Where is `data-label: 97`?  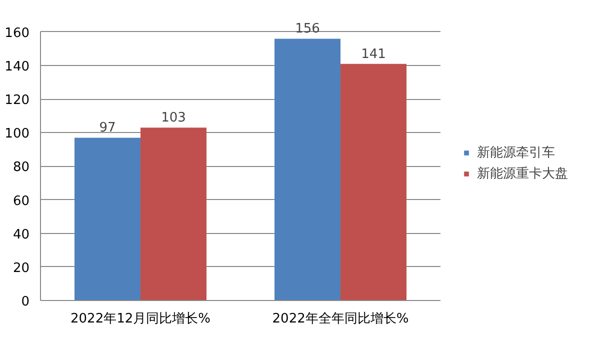
data-label: 97 is located at coordinates (107, 128).